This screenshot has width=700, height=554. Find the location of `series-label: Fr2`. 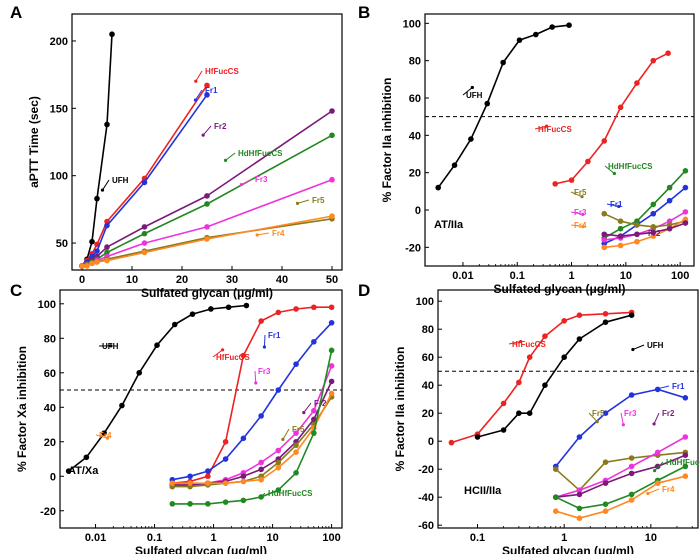

series-label: Fr2 is located at coordinates (220, 126).